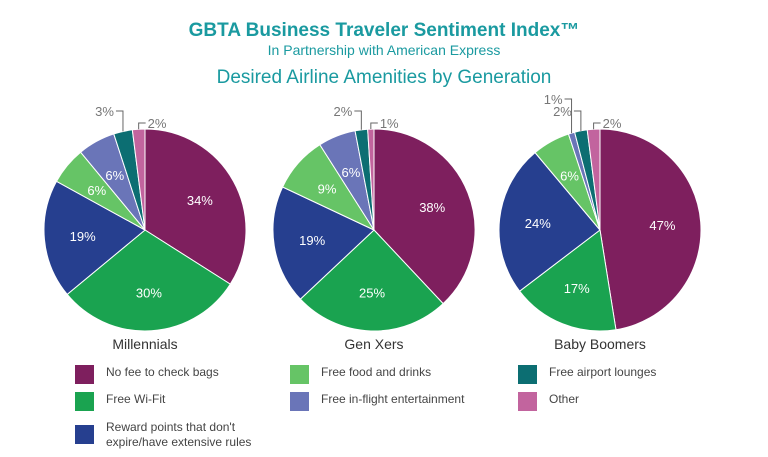 The width and height of the screenshot is (768, 457). Describe the element at coordinates (373, 344) in the screenshot. I see `pie-label: Gen Xers` at that location.